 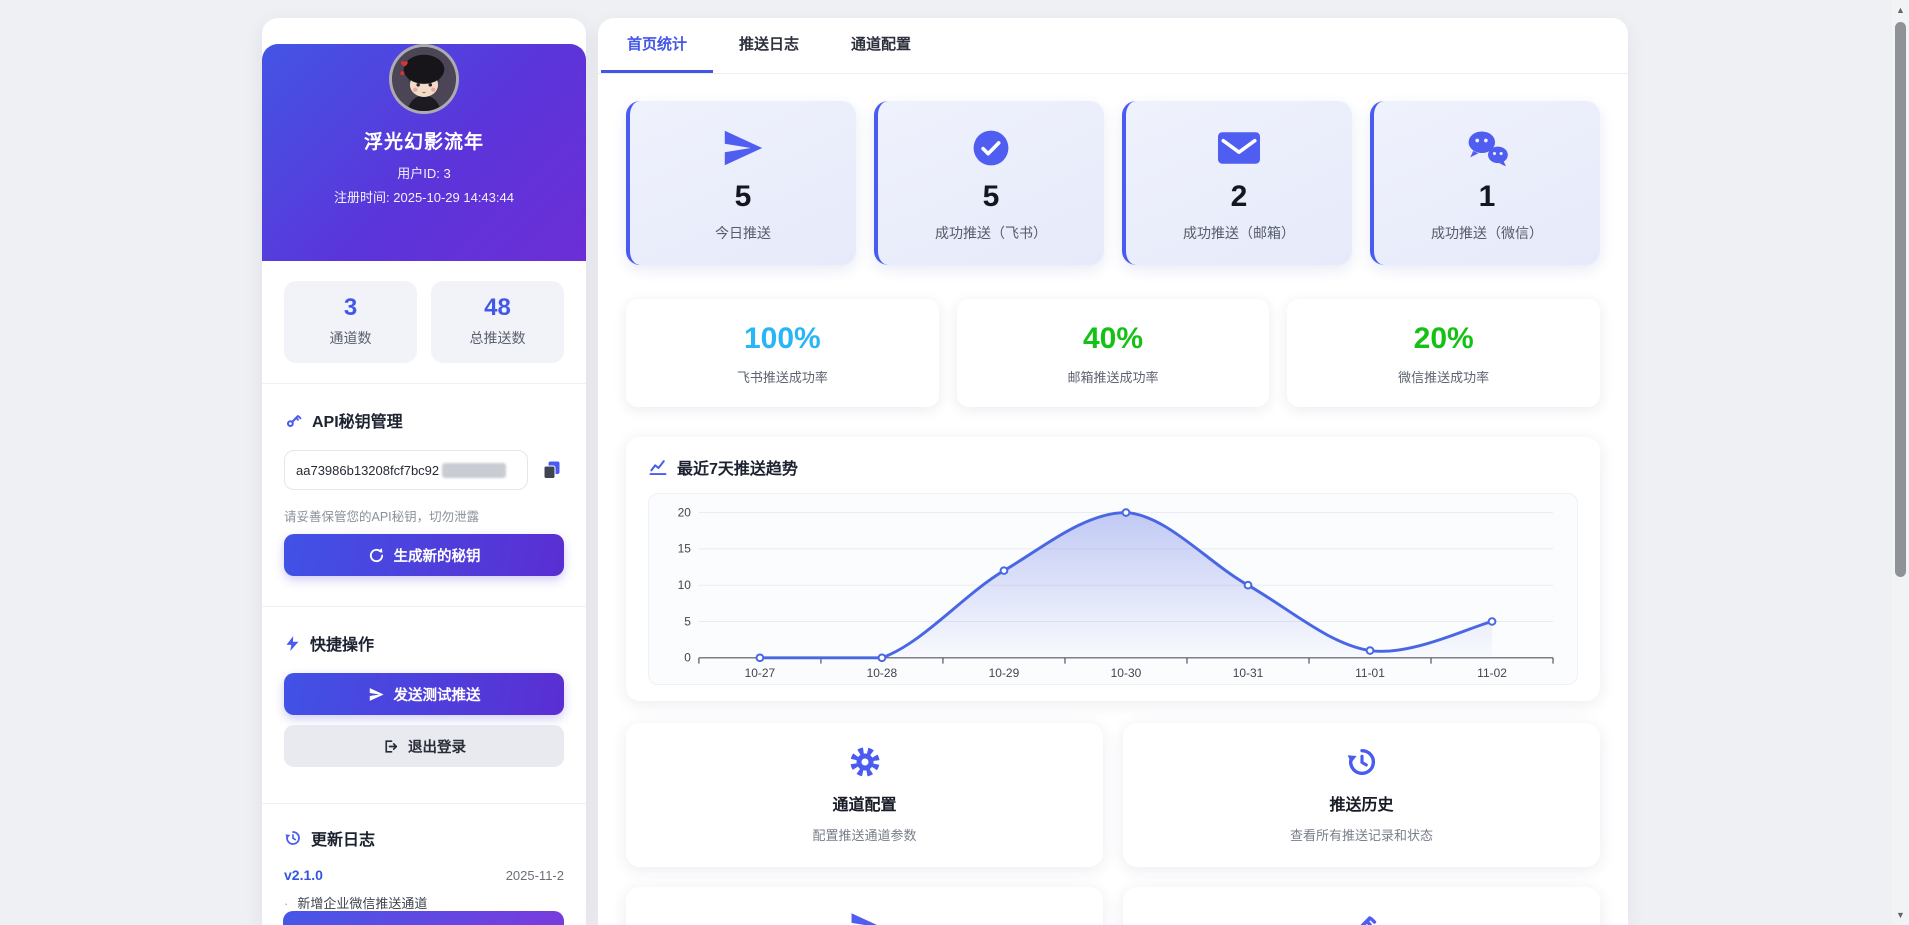 I want to click on logout-icon, so click(x=391, y=746).